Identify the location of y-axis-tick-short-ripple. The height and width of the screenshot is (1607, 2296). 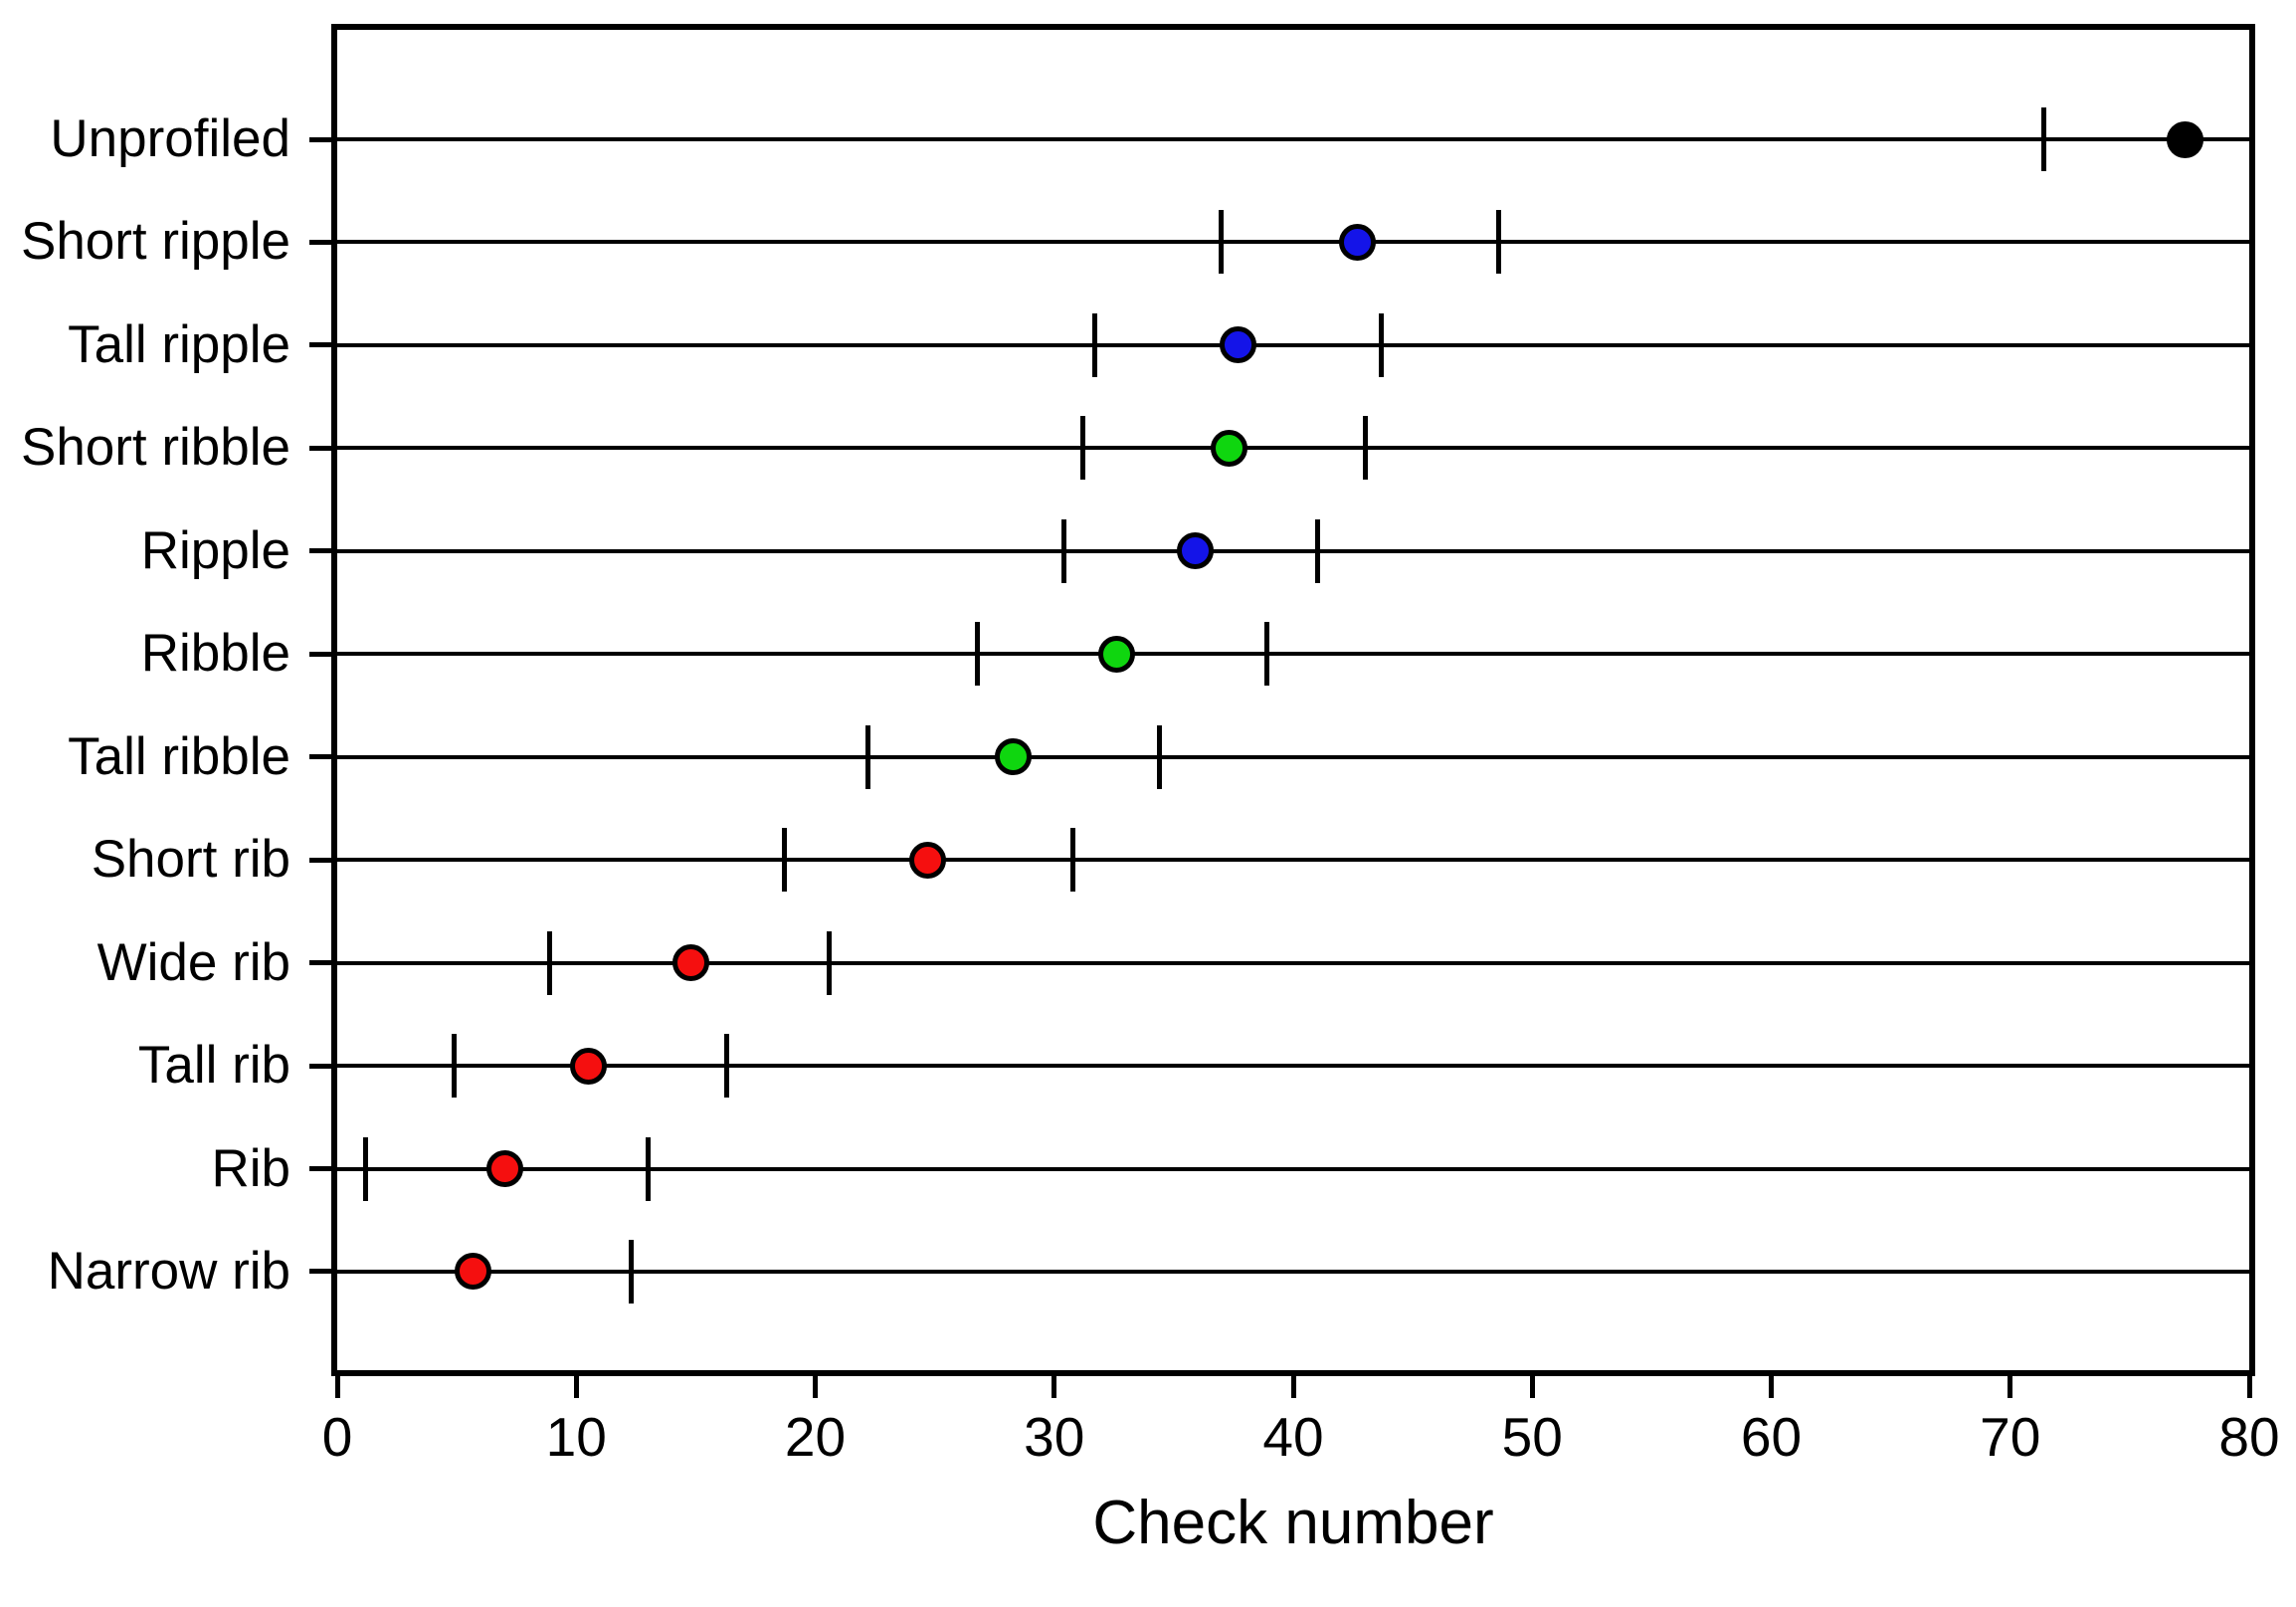
(323, 242).